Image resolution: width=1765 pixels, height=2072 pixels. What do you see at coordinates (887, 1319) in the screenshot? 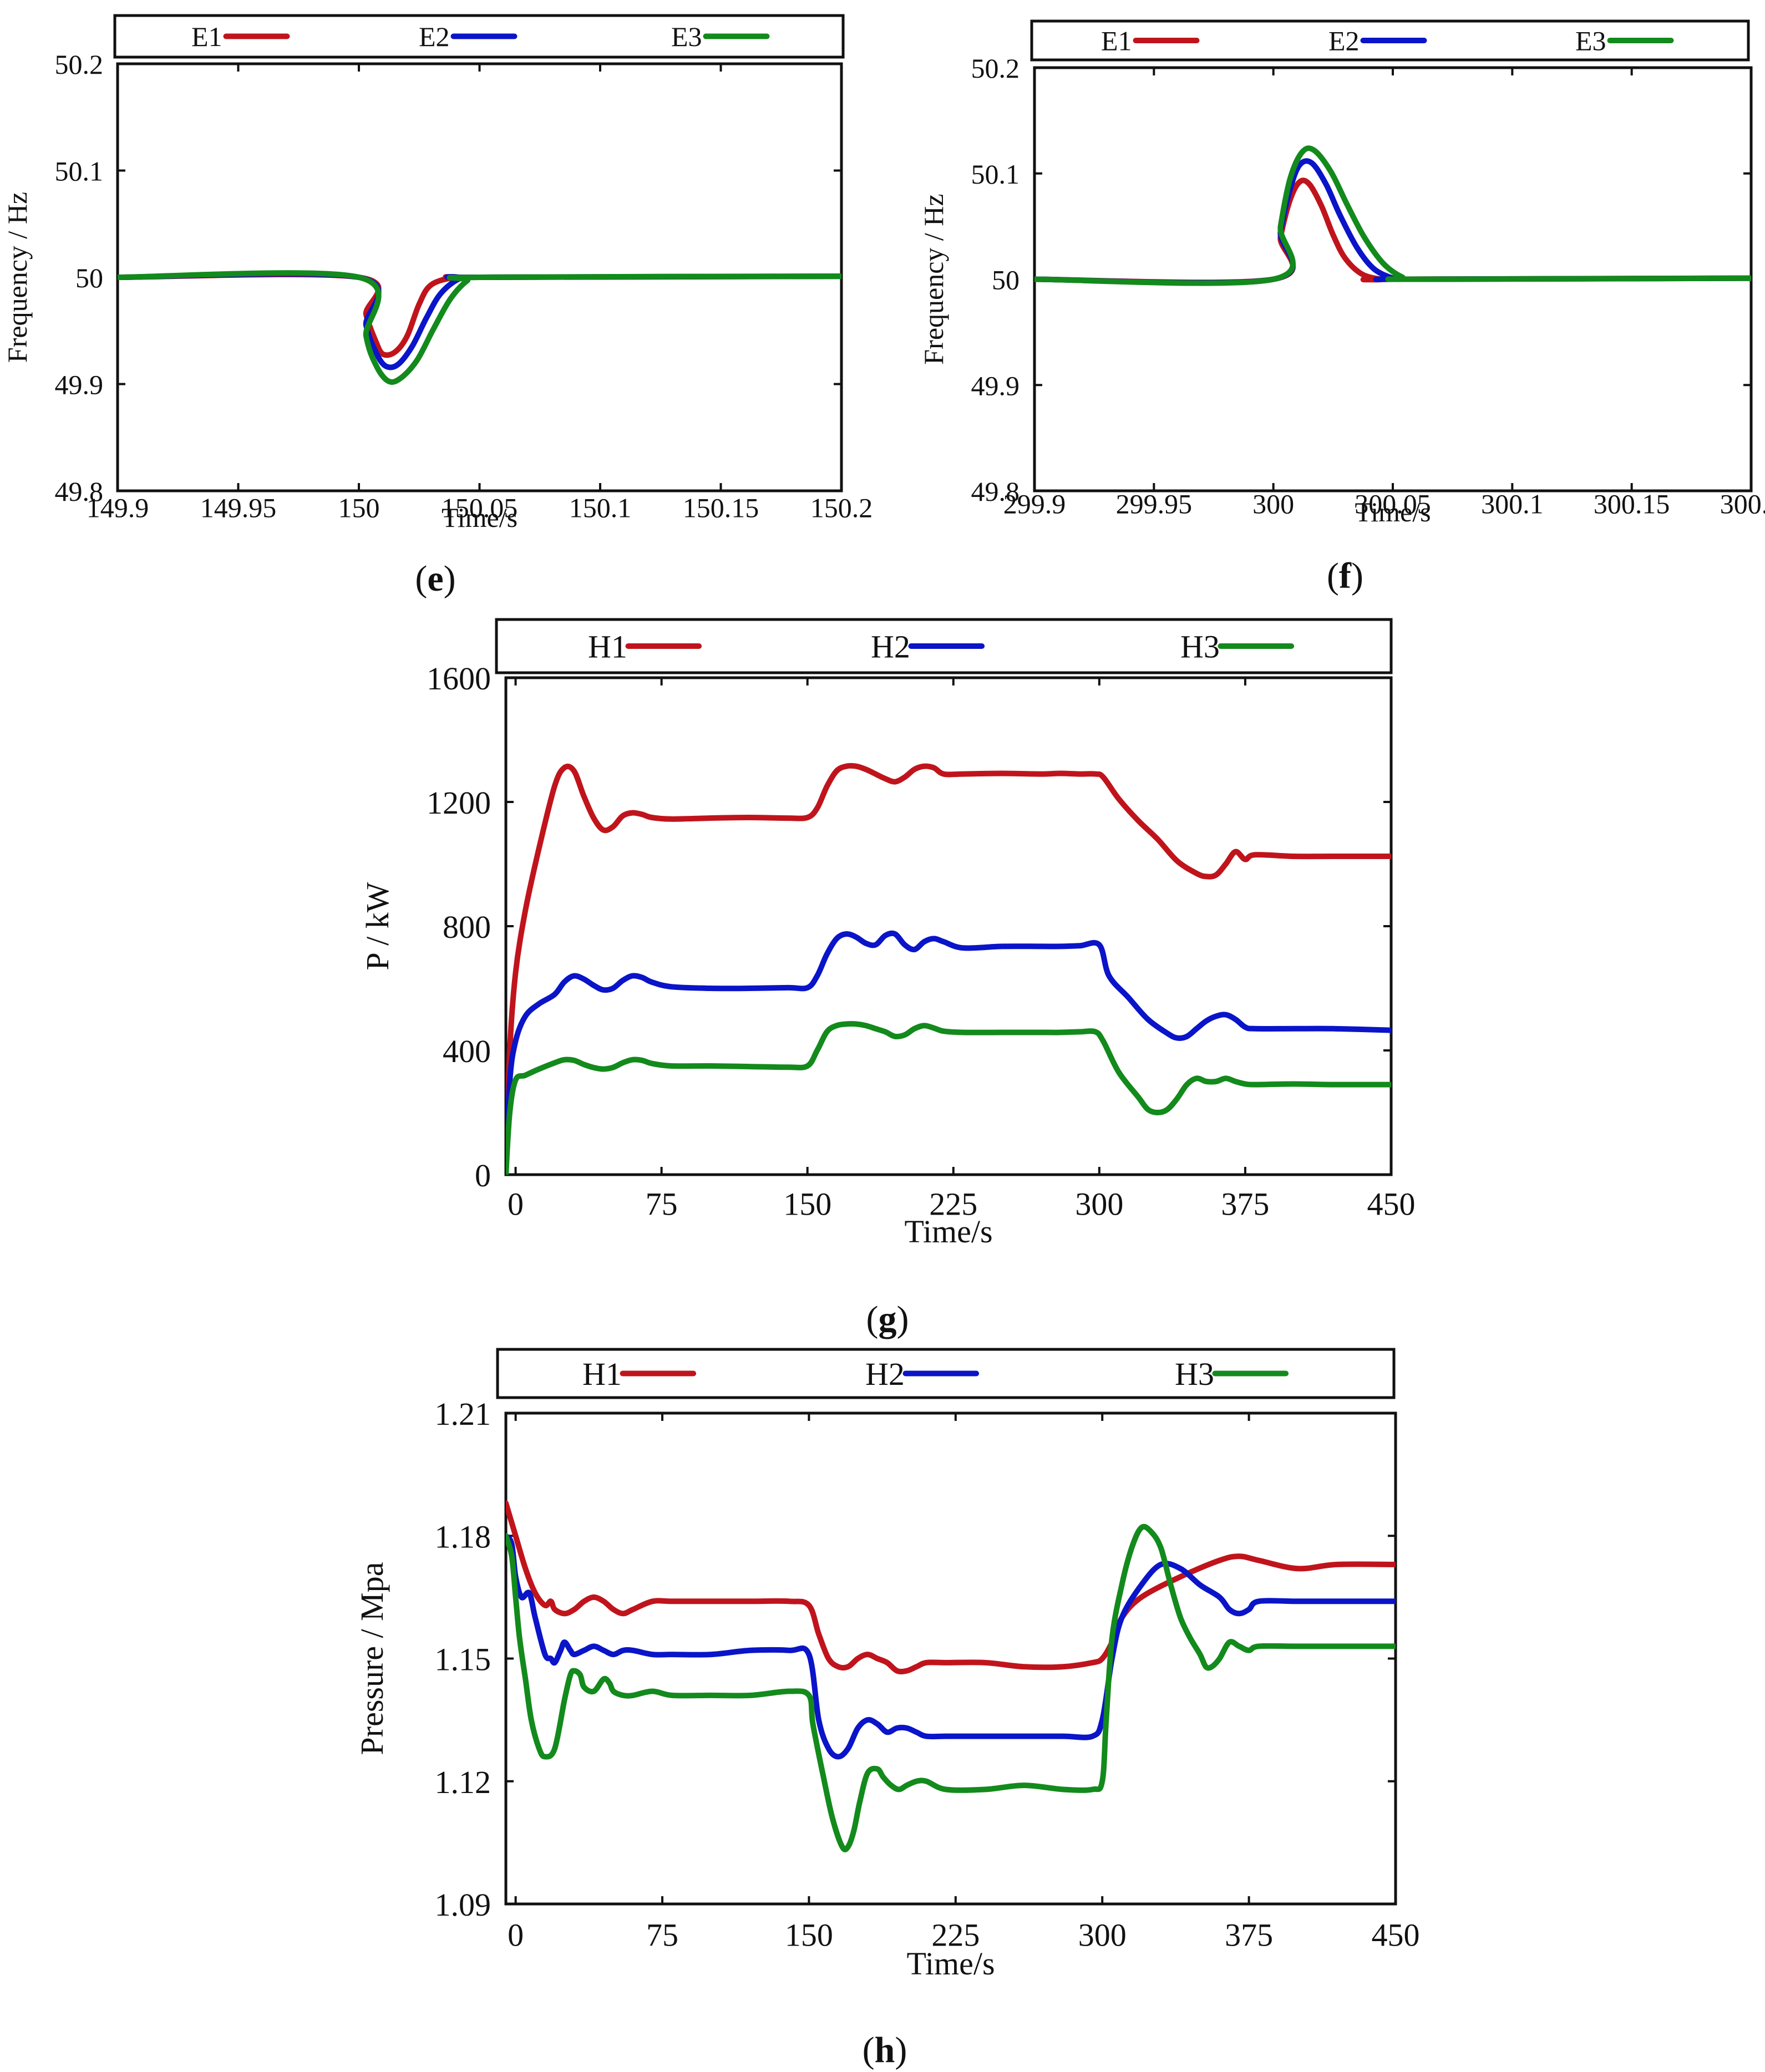
I see `panel-caption: (g)` at bounding box center [887, 1319].